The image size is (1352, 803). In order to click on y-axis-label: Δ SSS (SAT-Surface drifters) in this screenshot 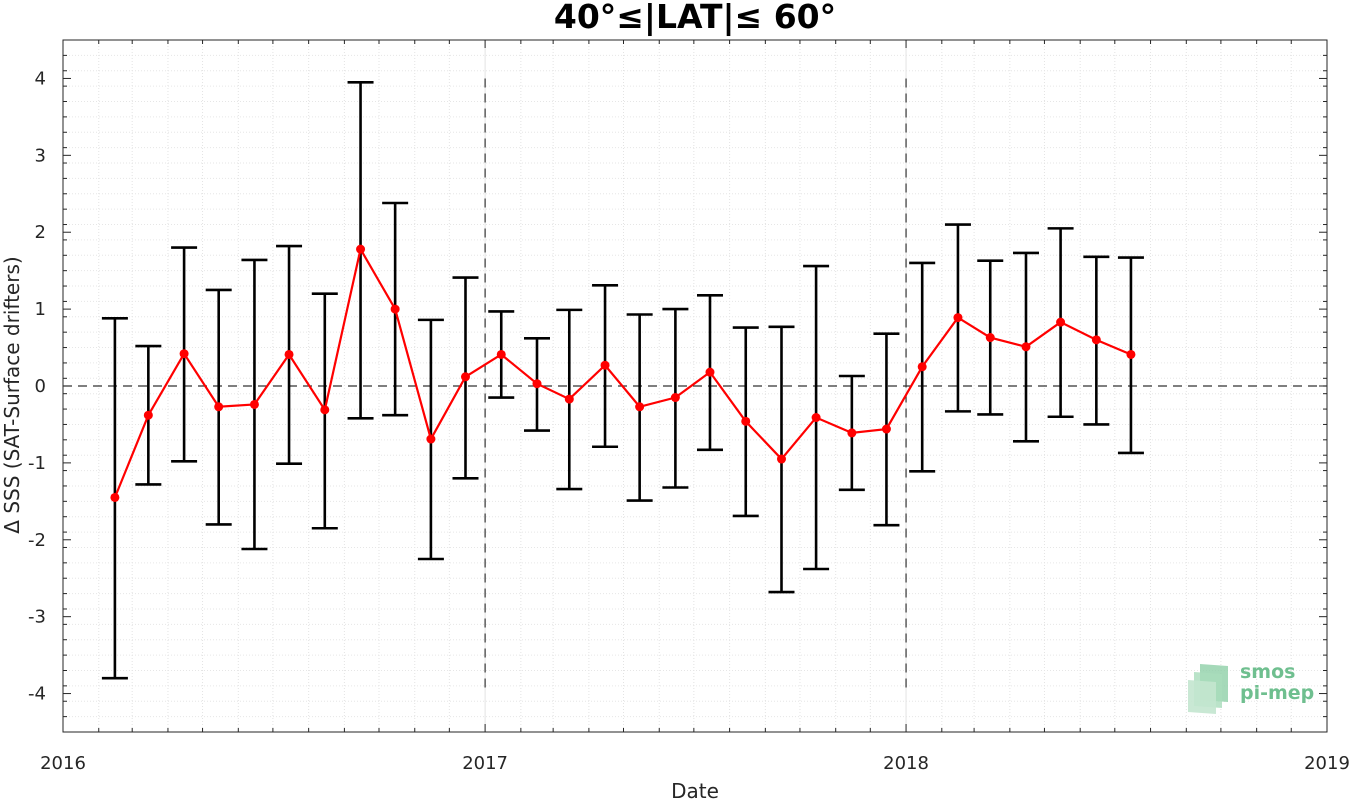, I will do `click(12, 395)`.